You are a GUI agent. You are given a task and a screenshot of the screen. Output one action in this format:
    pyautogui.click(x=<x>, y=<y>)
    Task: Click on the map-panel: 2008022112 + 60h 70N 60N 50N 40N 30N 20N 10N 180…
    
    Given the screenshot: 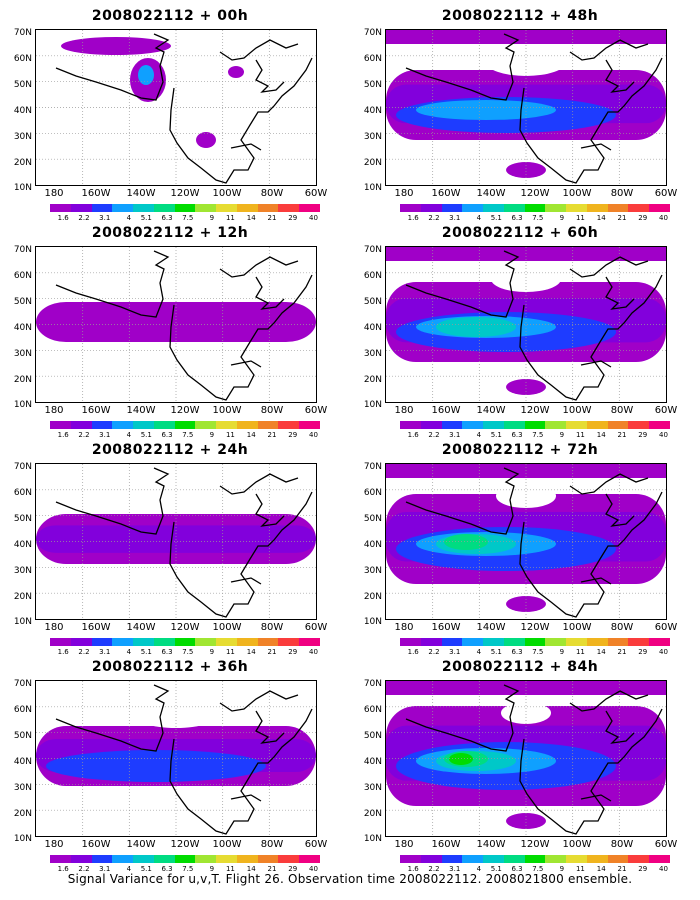 What is the action you would take?
    pyautogui.click(x=515, y=332)
    